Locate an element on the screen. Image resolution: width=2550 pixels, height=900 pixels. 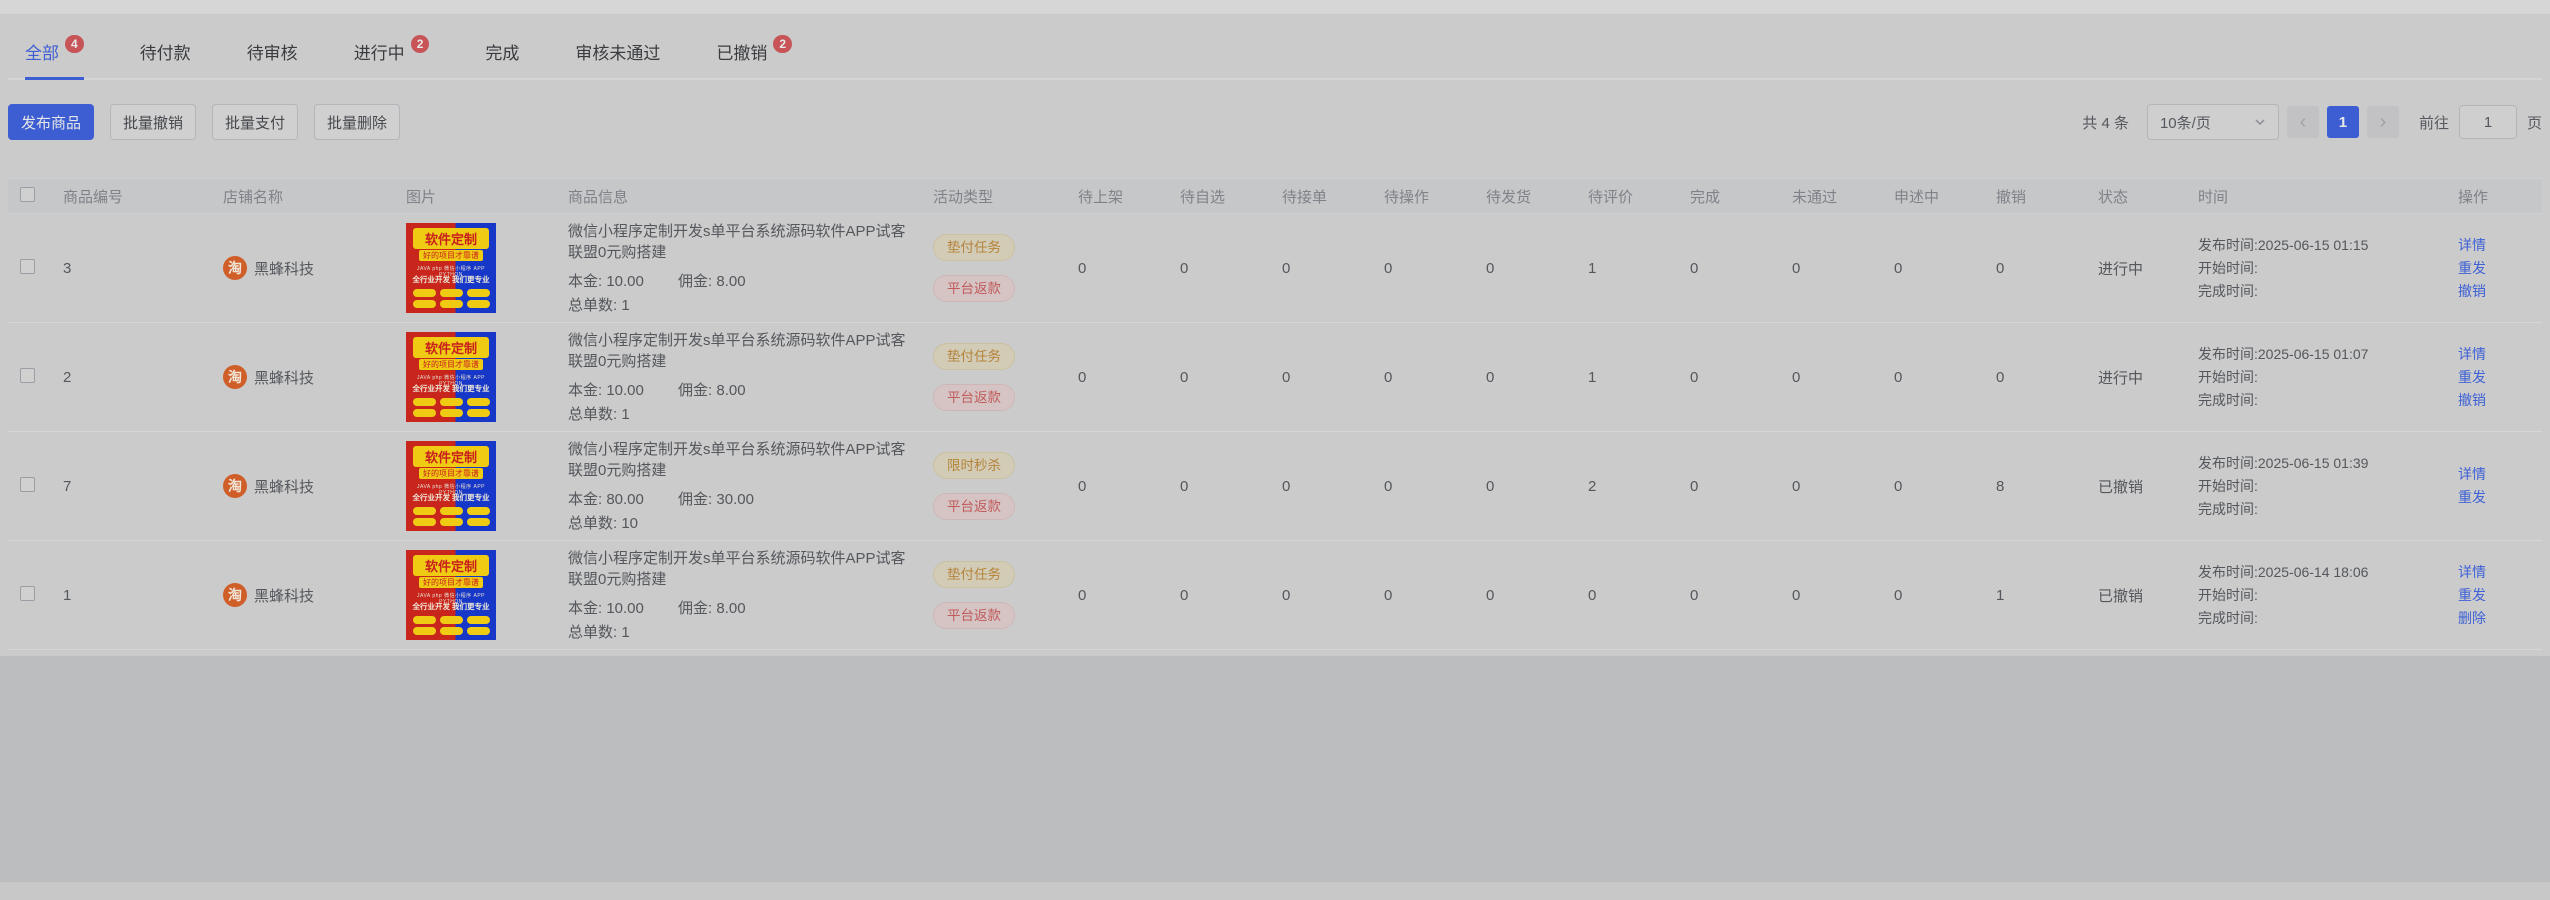
store-name: 黑蜂科技 is located at coordinates (284, 596).